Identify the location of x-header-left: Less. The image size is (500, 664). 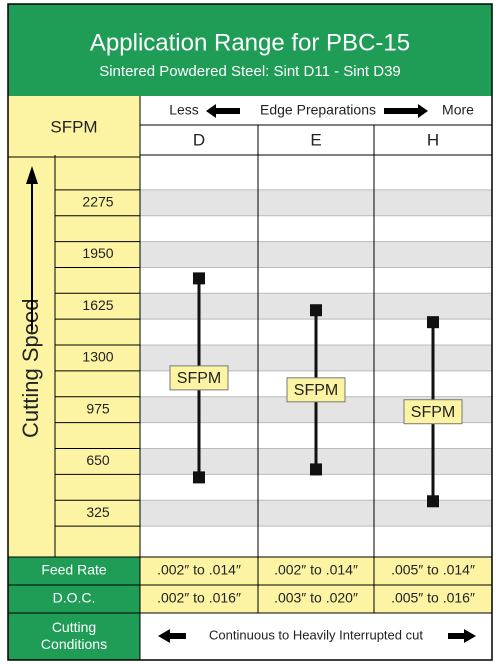
(184, 110).